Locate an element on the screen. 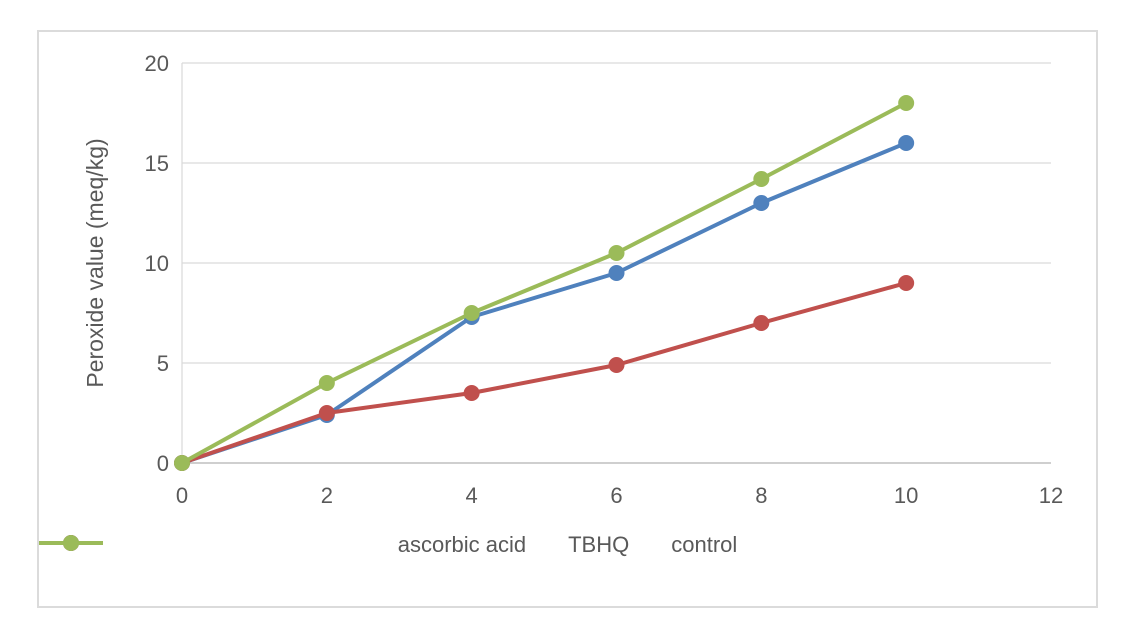 This screenshot has height=626, width=1128. x-tick-label: 6 is located at coordinates (616, 495).